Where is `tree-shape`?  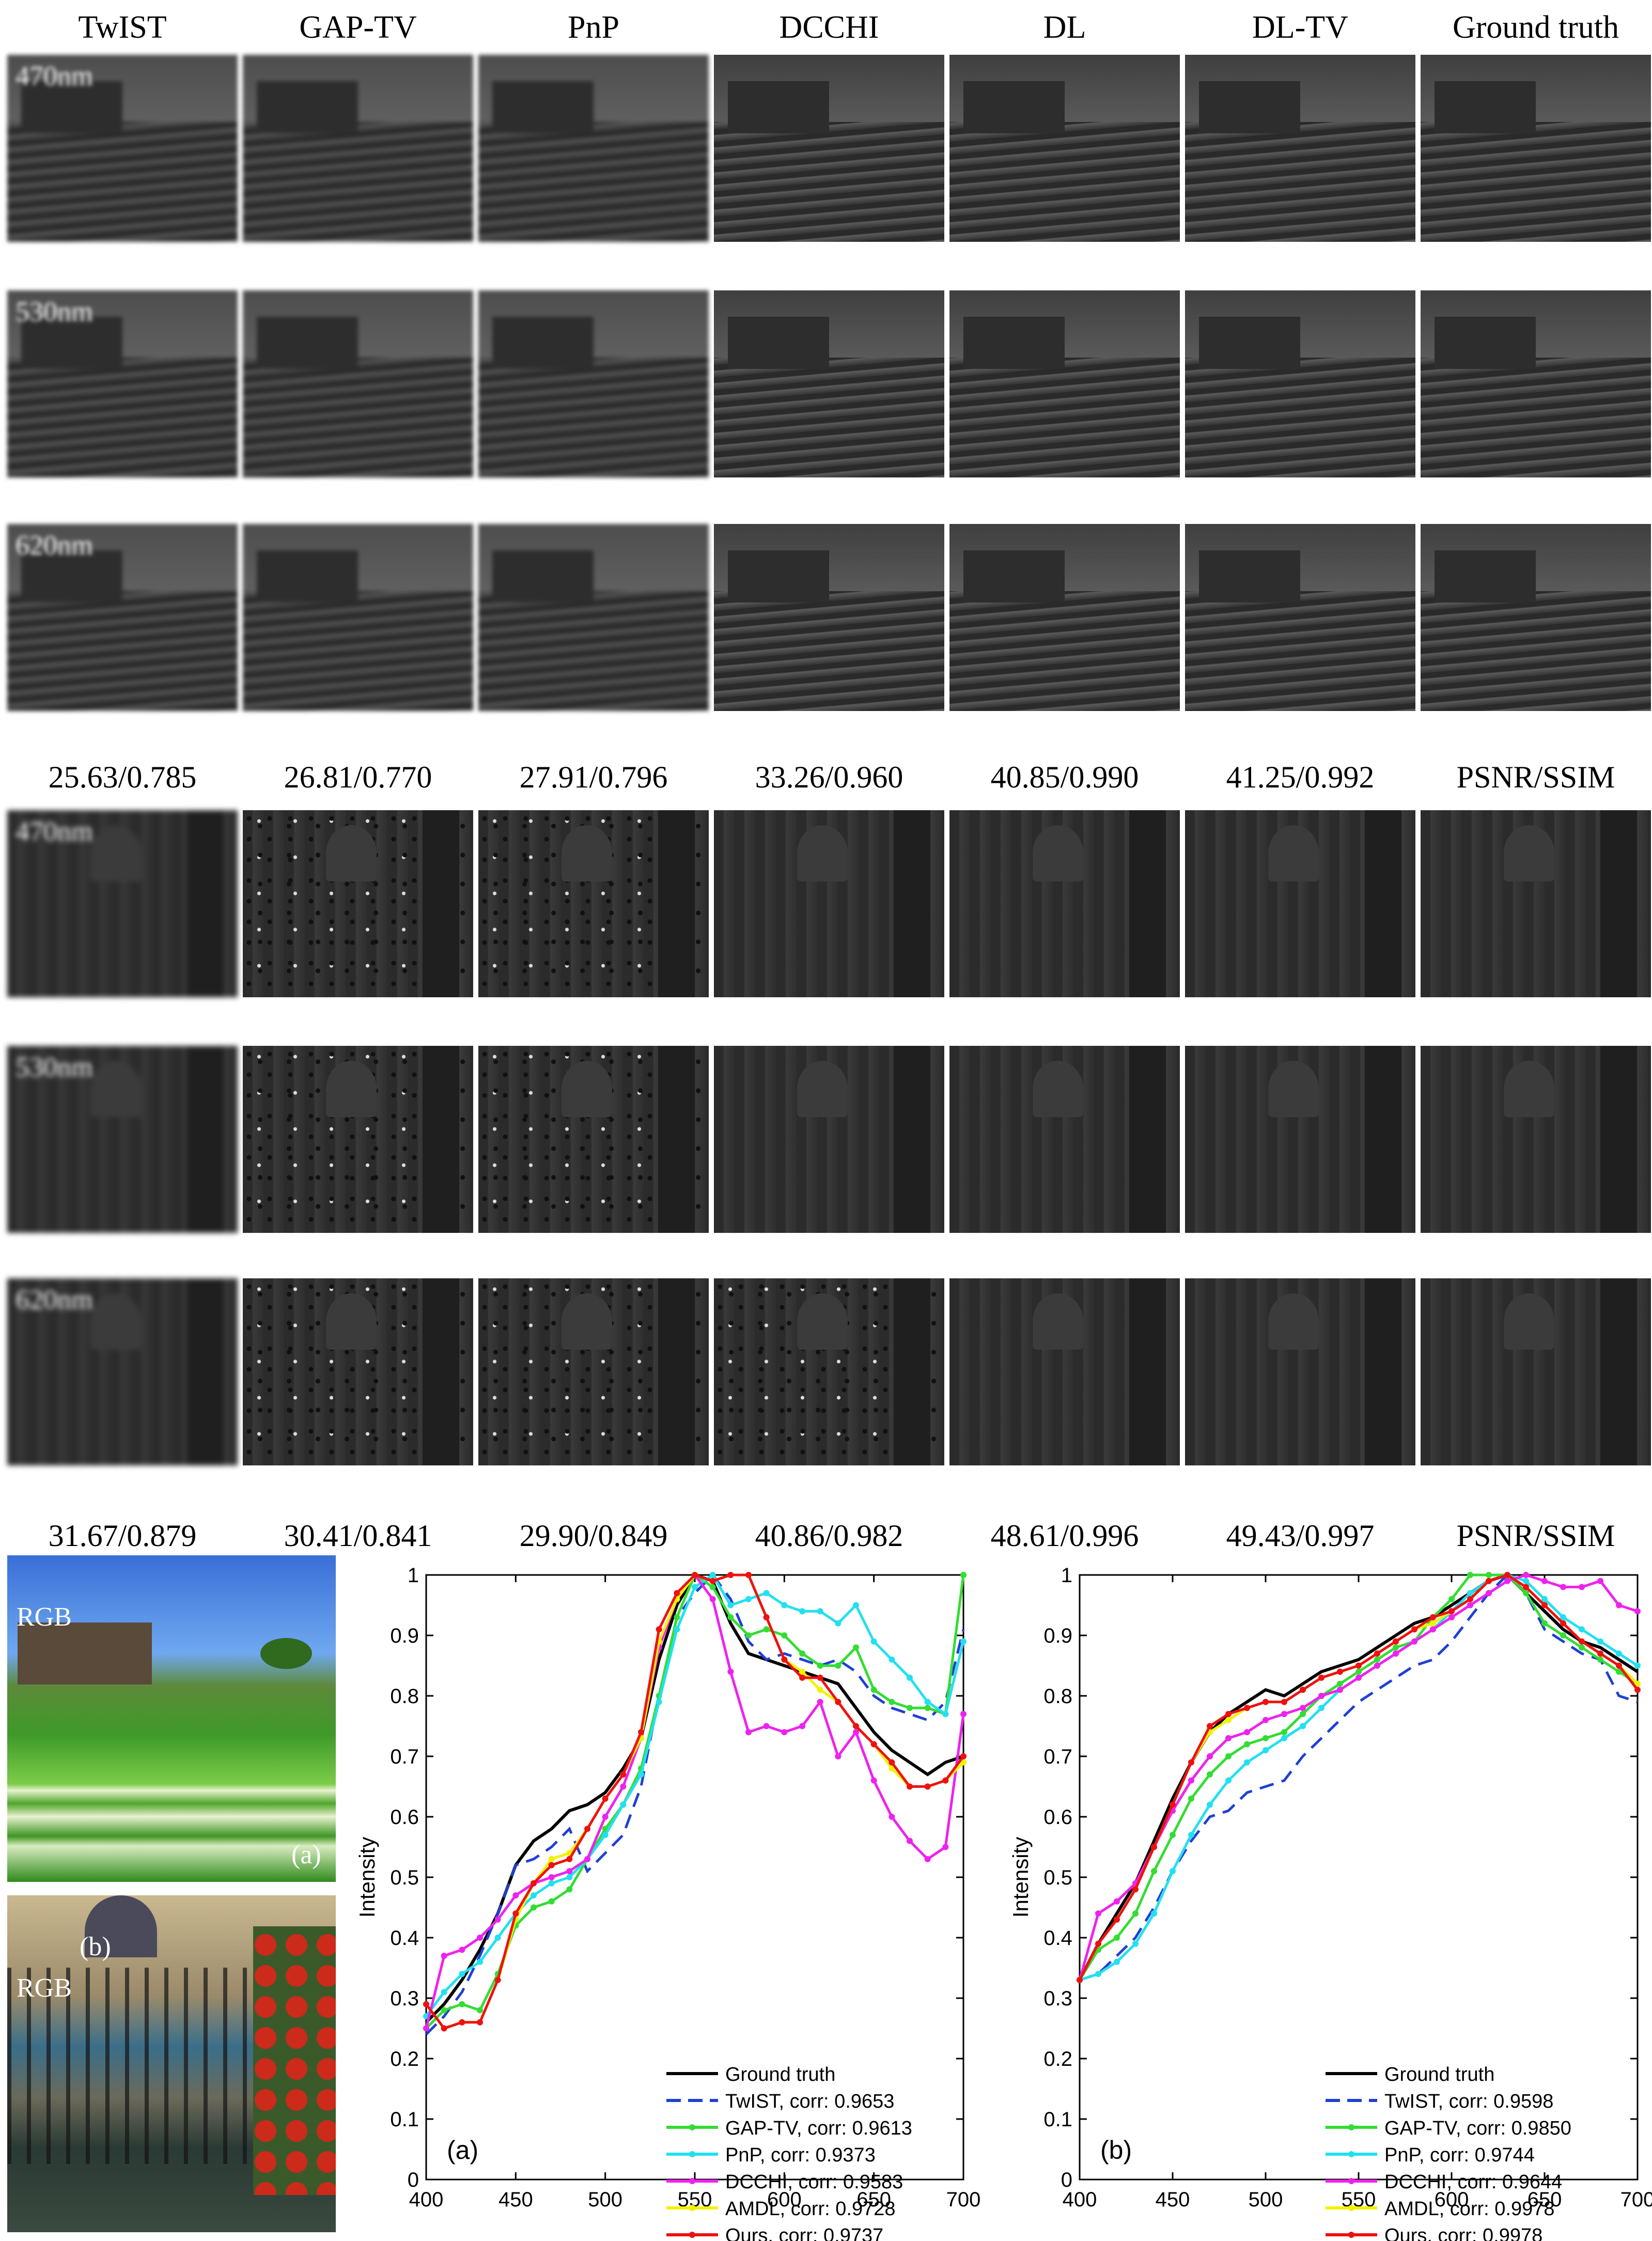
tree-shape is located at coordinates (286, 1653).